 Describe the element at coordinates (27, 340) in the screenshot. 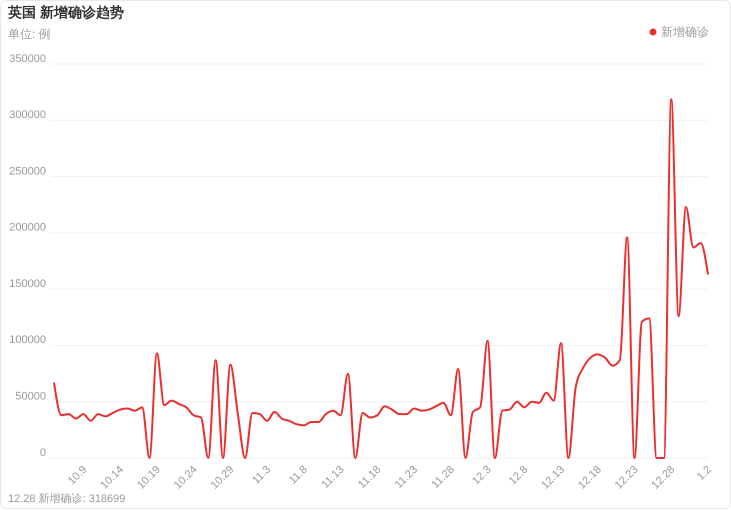

I see `y-tick-label: 100000` at that location.